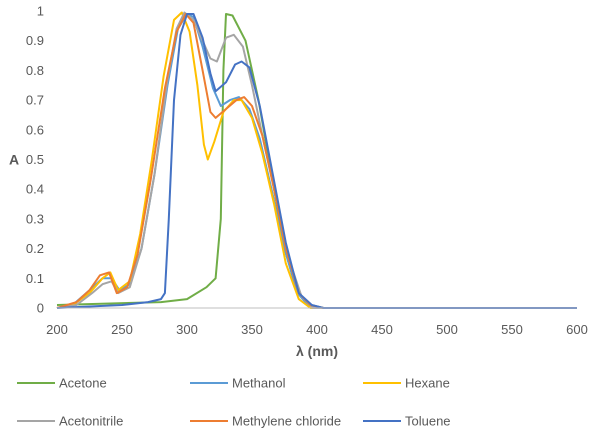 Image resolution: width=592 pixels, height=433 pixels. I want to click on y-tick-label: 1, so click(40, 11).